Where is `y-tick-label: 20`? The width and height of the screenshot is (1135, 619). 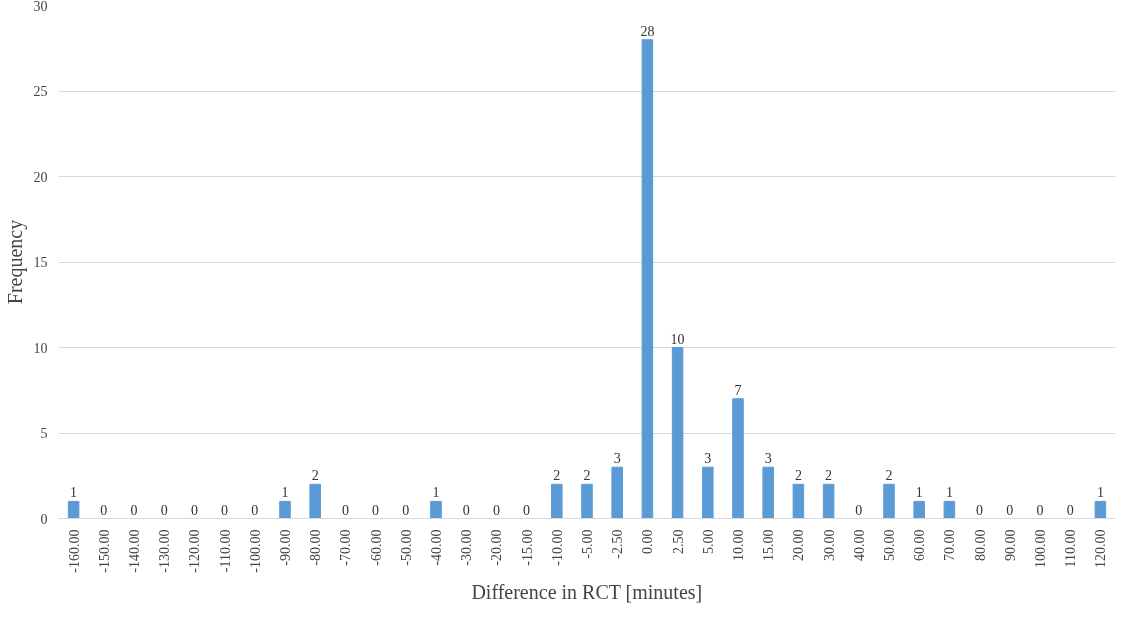
y-tick-label: 20 is located at coordinates (40, 177).